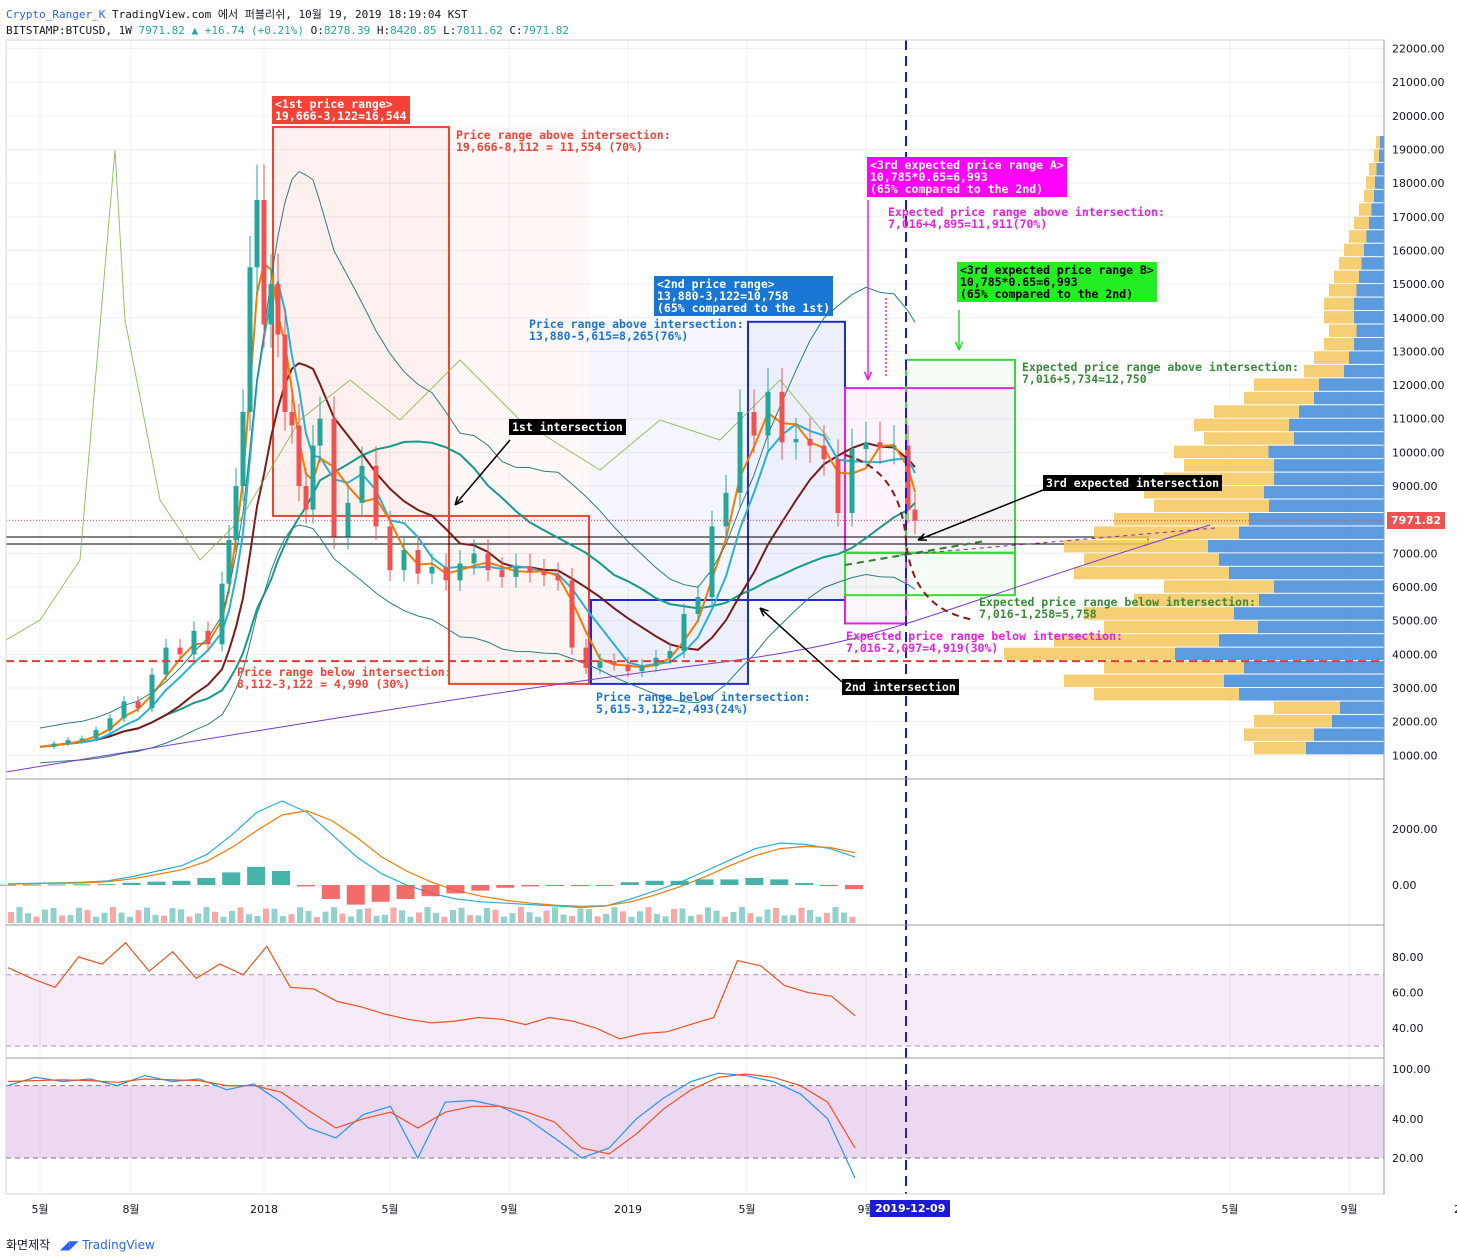 Image resolution: width=1457 pixels, height=1260 pixels. I want to click on x-tick-label: 5월, so click(746, 1209).